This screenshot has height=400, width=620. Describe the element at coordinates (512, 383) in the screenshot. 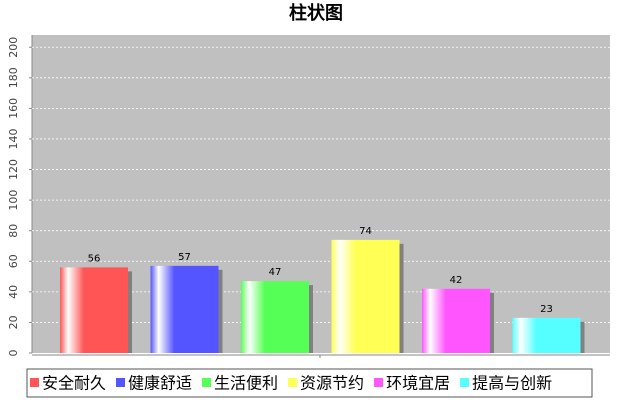

I see `legend-label: 提高与创新` at that location.